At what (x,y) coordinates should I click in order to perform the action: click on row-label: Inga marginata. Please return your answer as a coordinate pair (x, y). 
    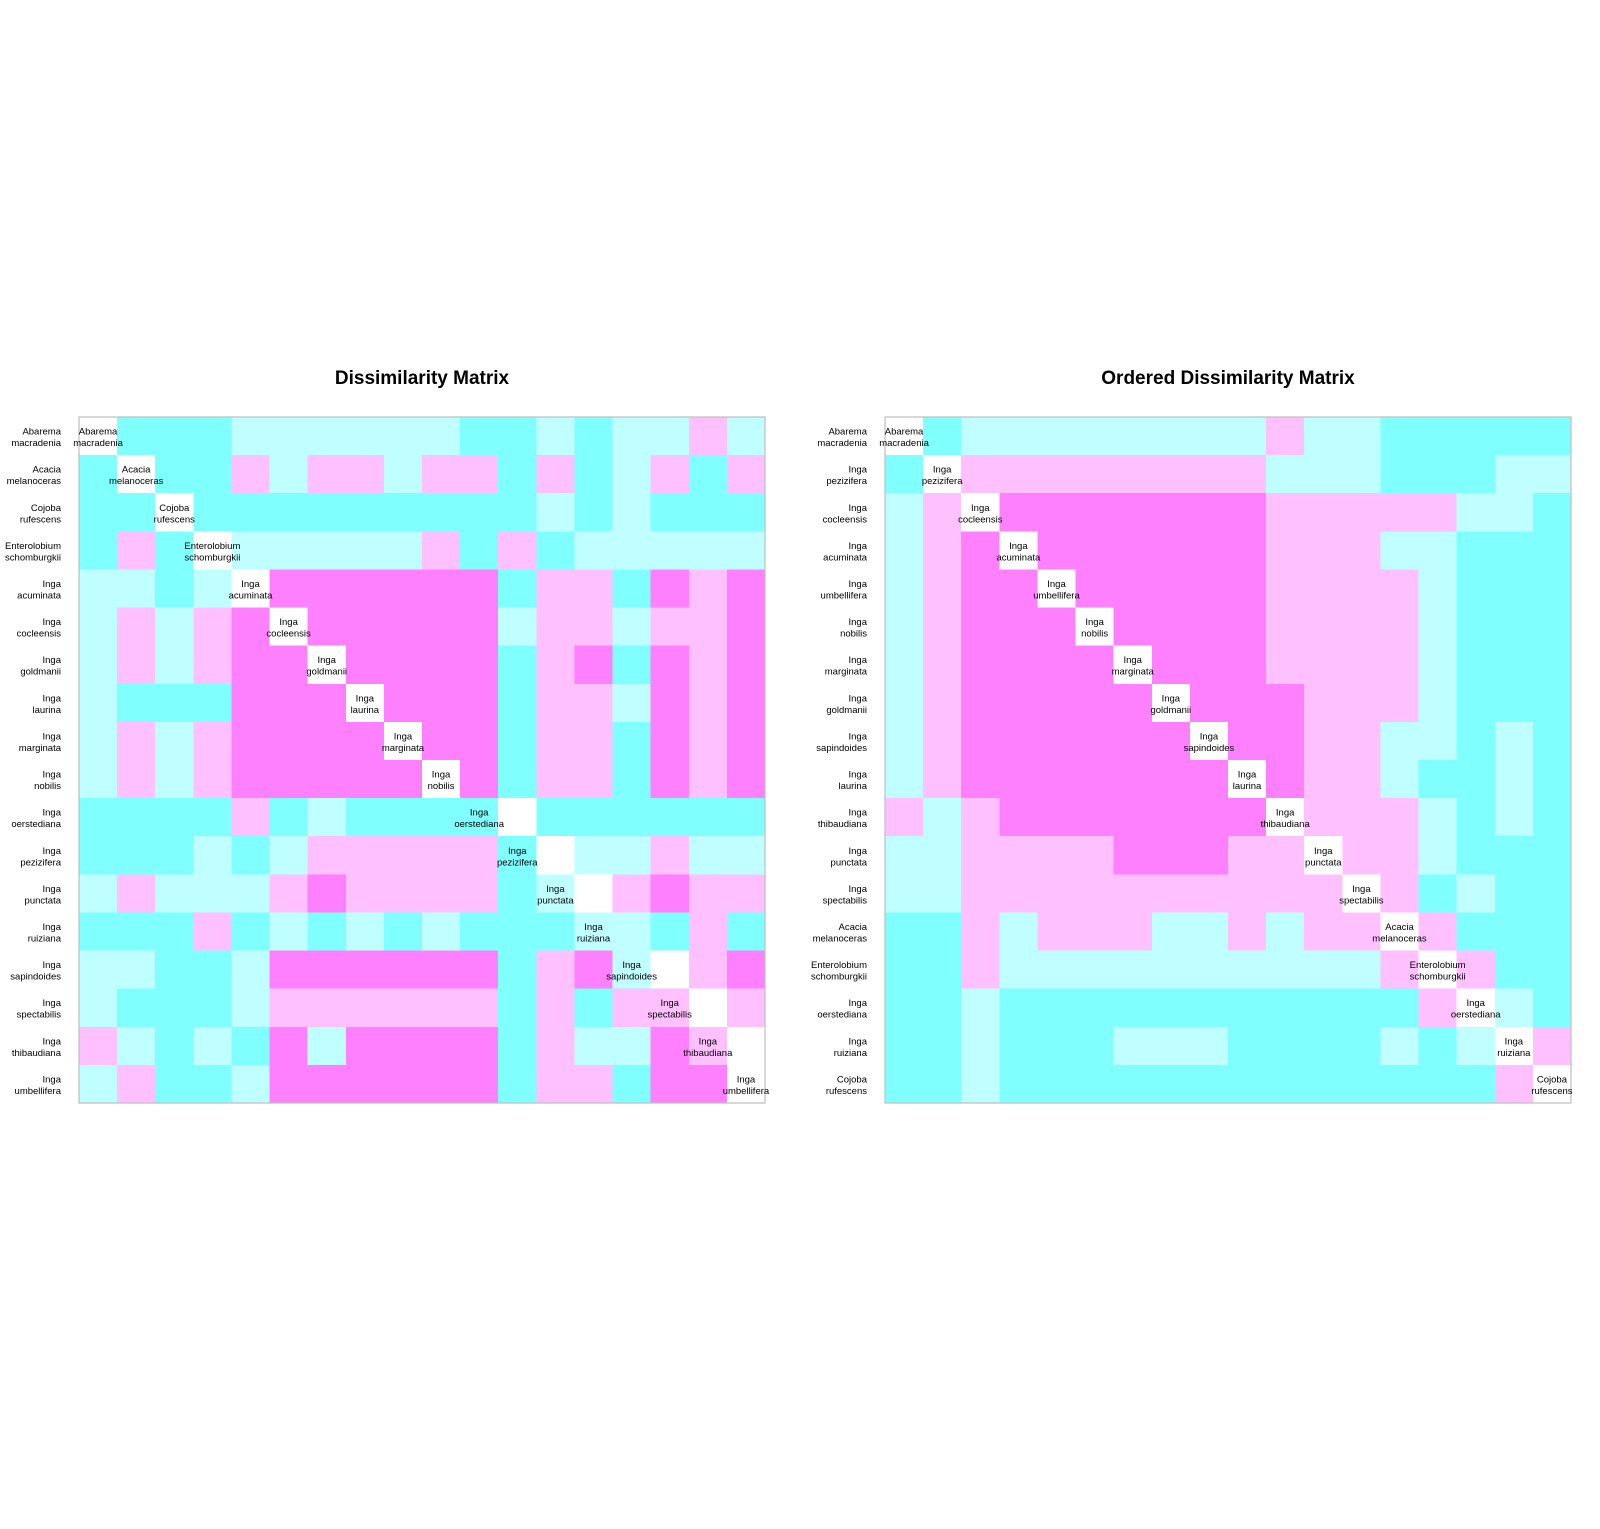
    Looking at the image, I should click on (846, 666).